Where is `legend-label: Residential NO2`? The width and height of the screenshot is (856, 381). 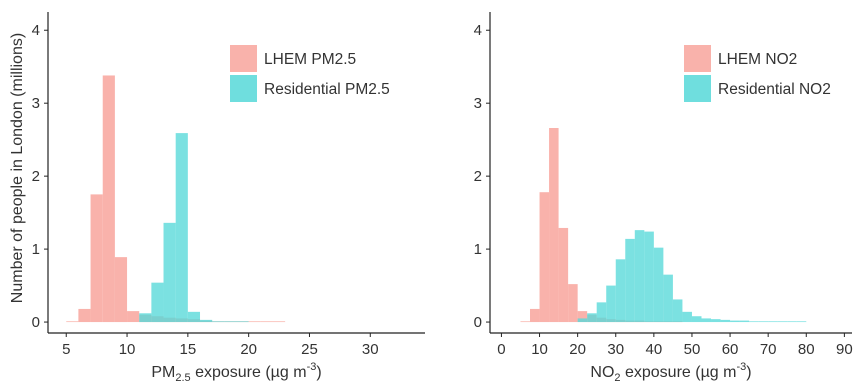 legend-label: Residential NO2 is located at coordinates (774, 89).